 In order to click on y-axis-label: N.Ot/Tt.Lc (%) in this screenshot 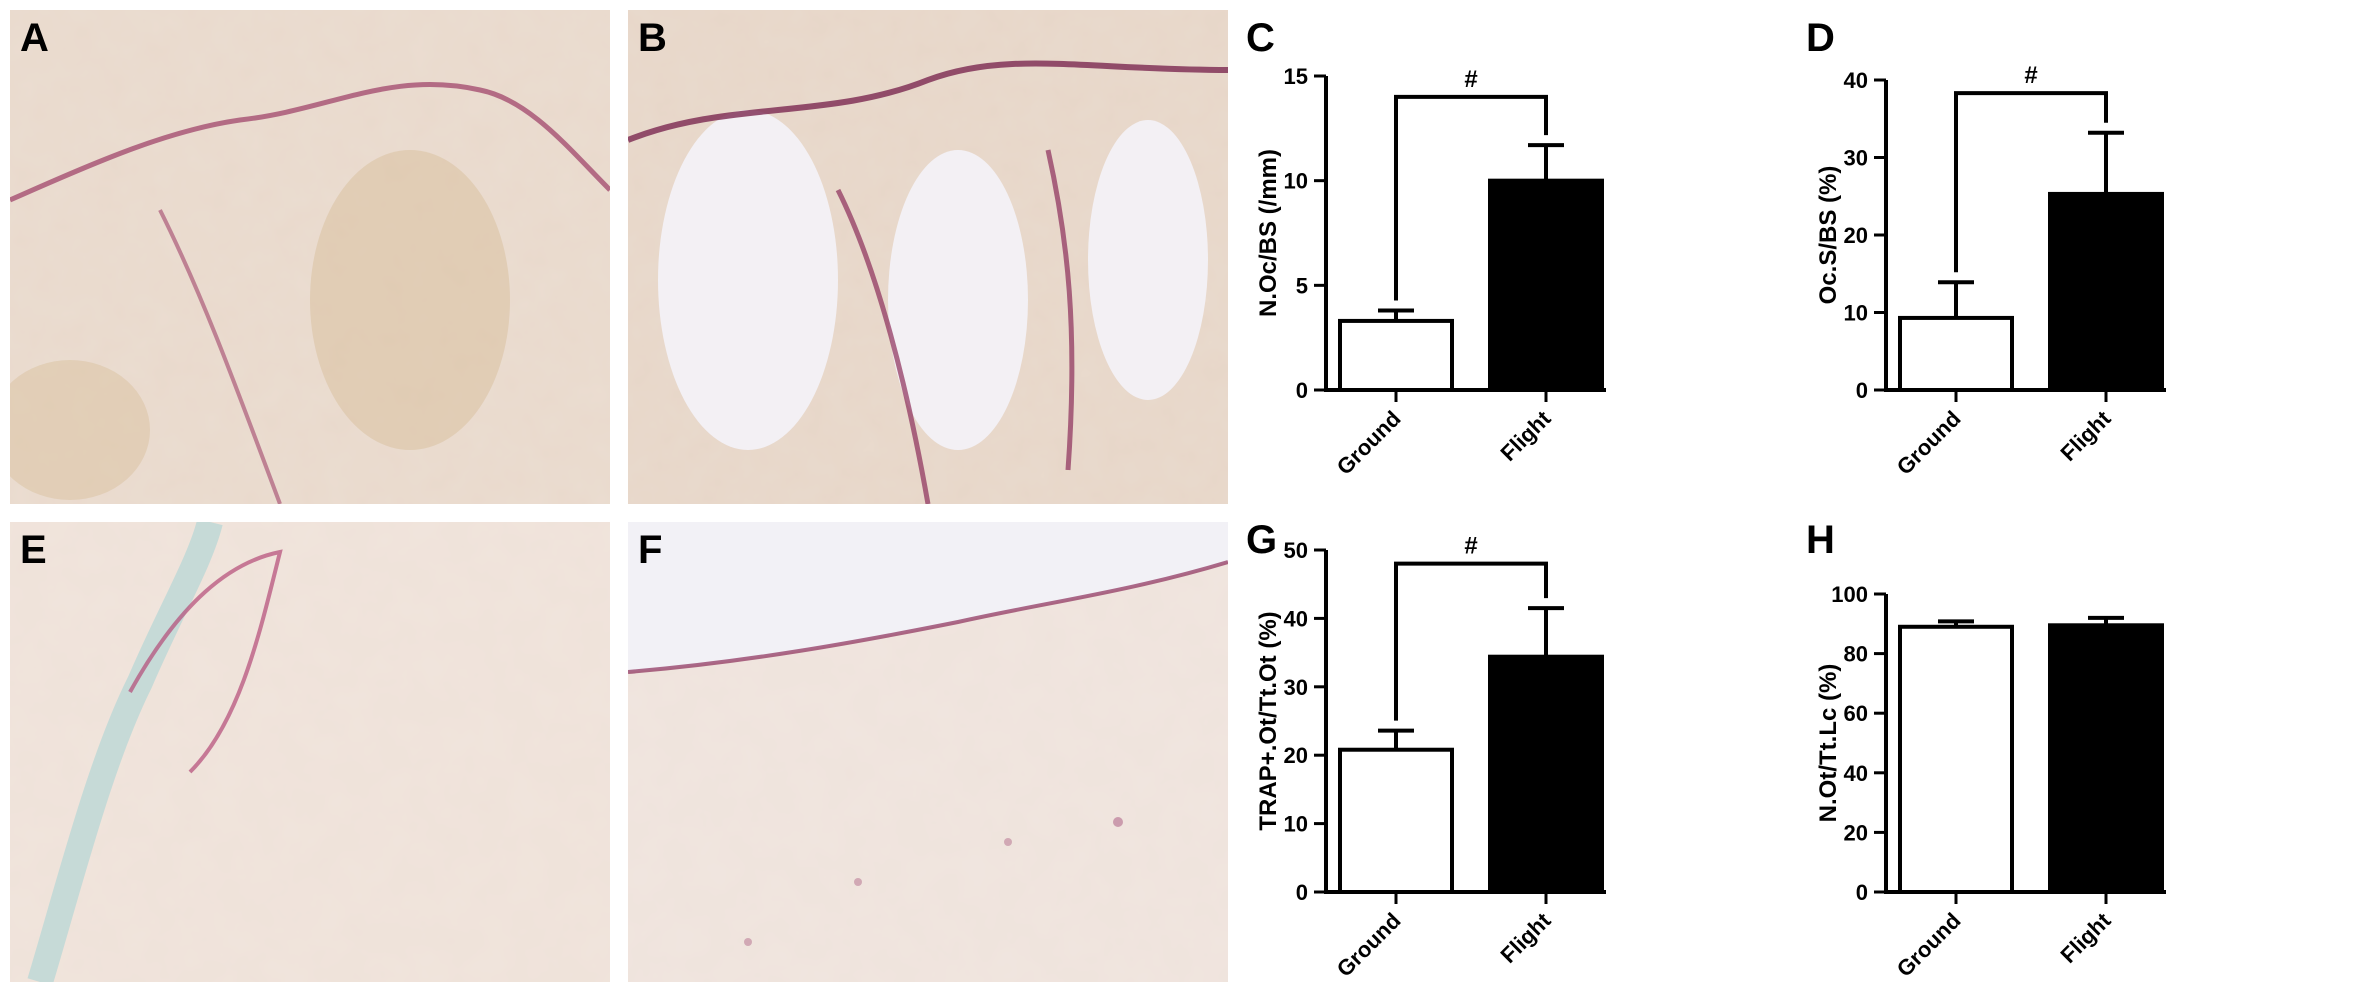, I will do `click(1828, 743)`.